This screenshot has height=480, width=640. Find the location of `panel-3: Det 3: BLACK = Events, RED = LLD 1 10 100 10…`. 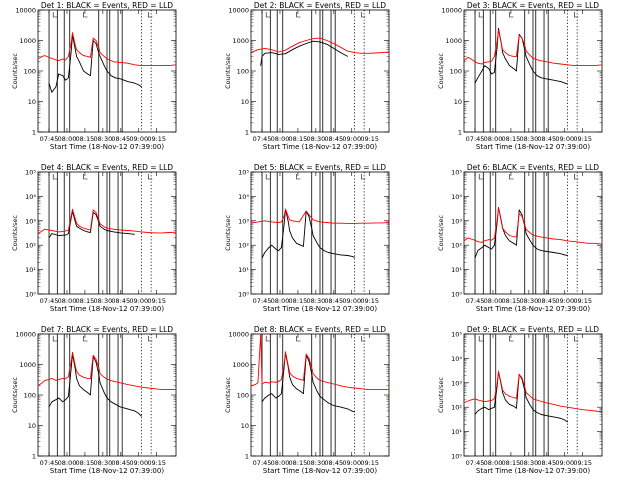

panel-3: Det 3: BLACK = Events, RED = LLD 1 10 100 10… is located at coordinates (520, 76).